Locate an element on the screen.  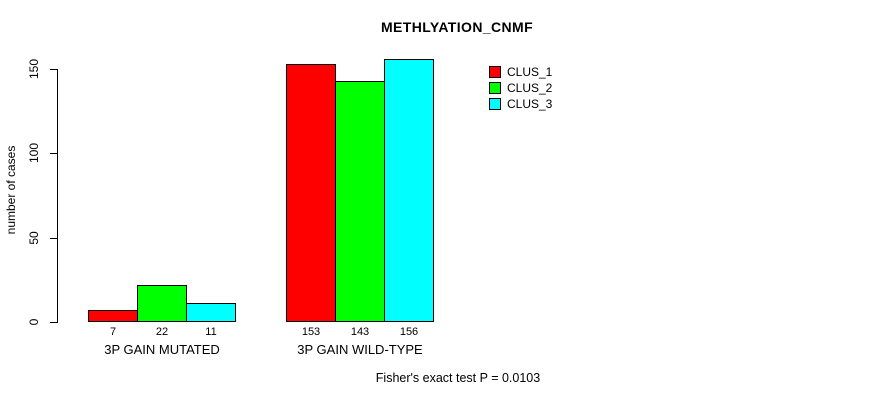
bar-clus_2-group2 is located at coordinates (360, 201).